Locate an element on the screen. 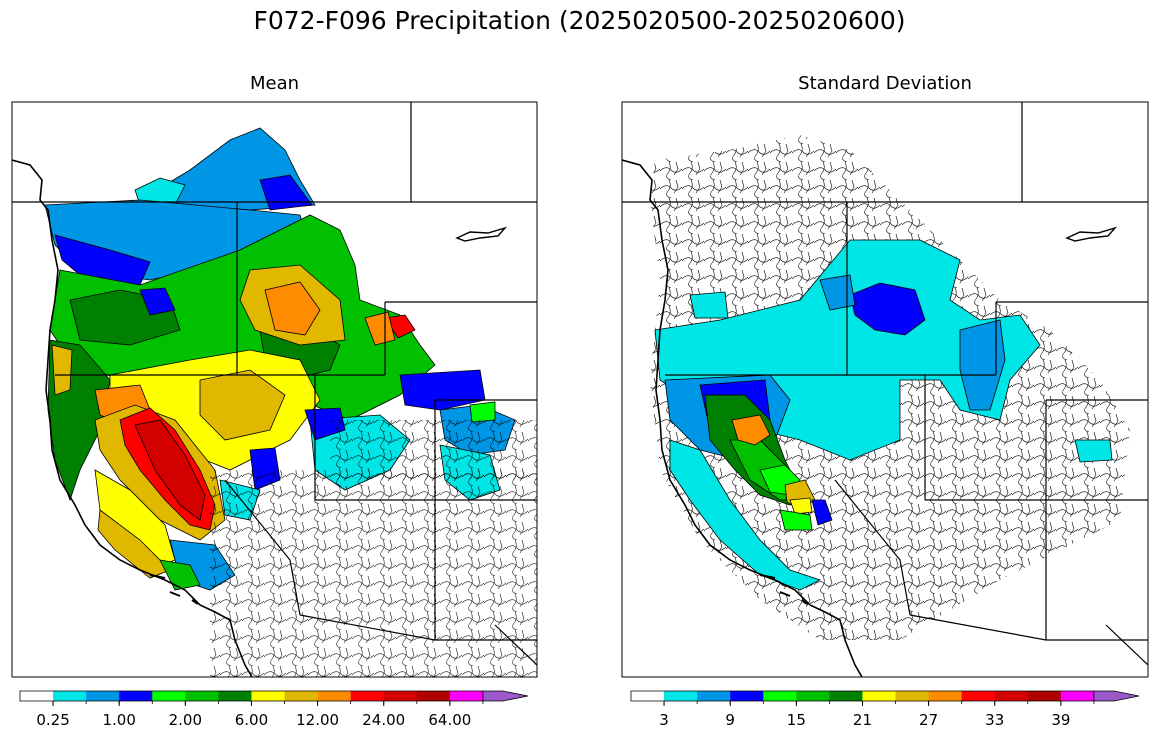 The height and width of the screenshot is (741, 1159). region-coast-yellow is located at coordinates (62, 370).